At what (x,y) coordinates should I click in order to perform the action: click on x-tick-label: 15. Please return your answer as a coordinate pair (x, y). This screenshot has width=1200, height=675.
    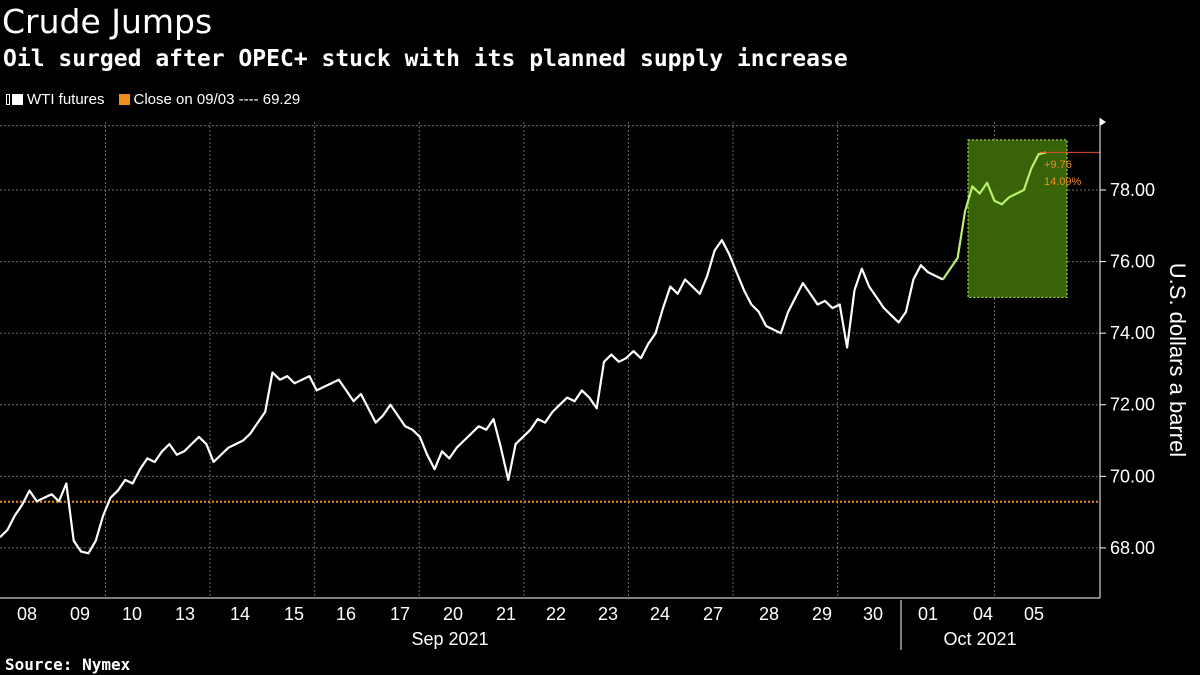
    Looking at the image, I should click on (294, 614).